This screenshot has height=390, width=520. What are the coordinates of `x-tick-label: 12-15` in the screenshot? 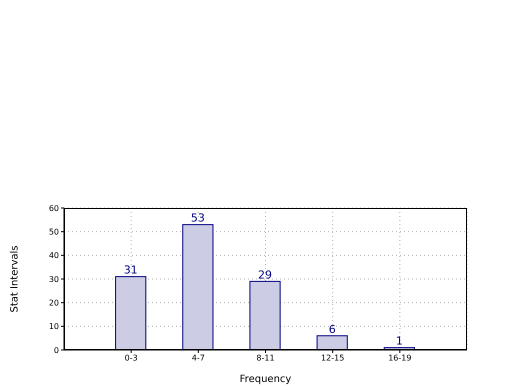 It's located at (332, 358).